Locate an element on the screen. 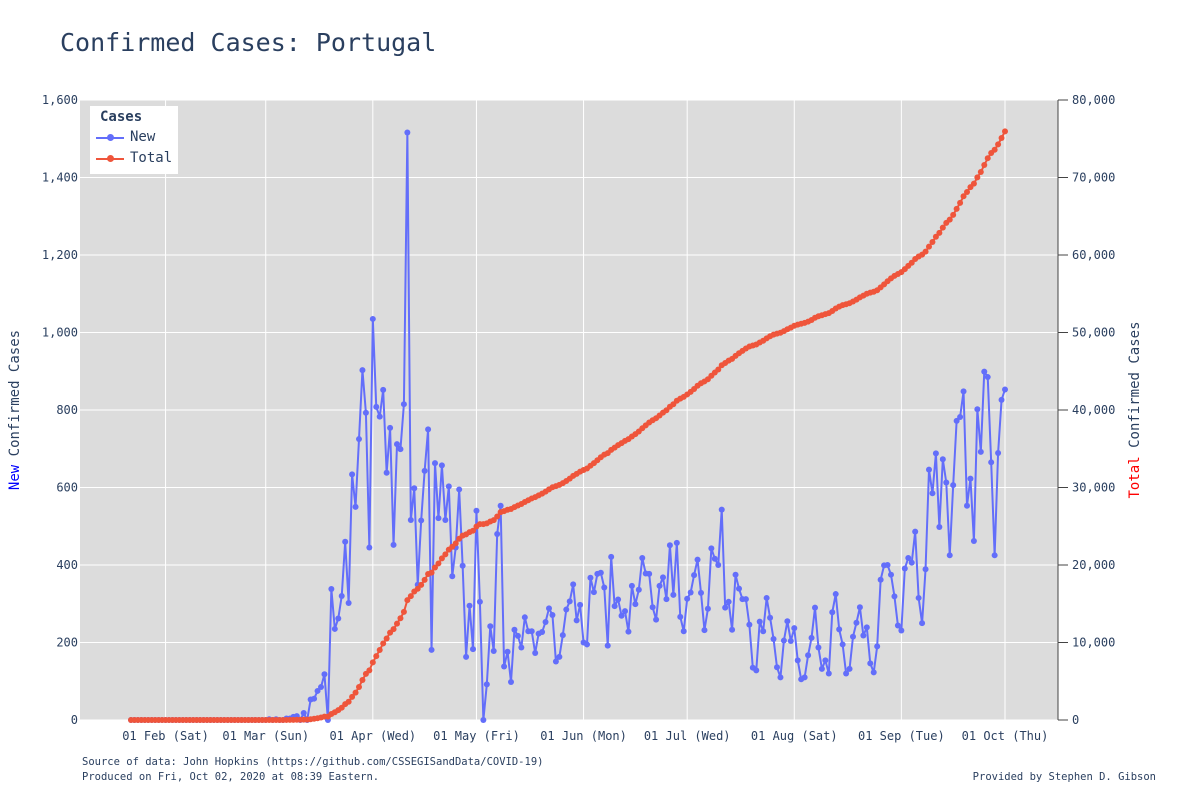 The image size is (1200, 800). y-left-tick-label: 1,000 is located at coordinates (60, 333).